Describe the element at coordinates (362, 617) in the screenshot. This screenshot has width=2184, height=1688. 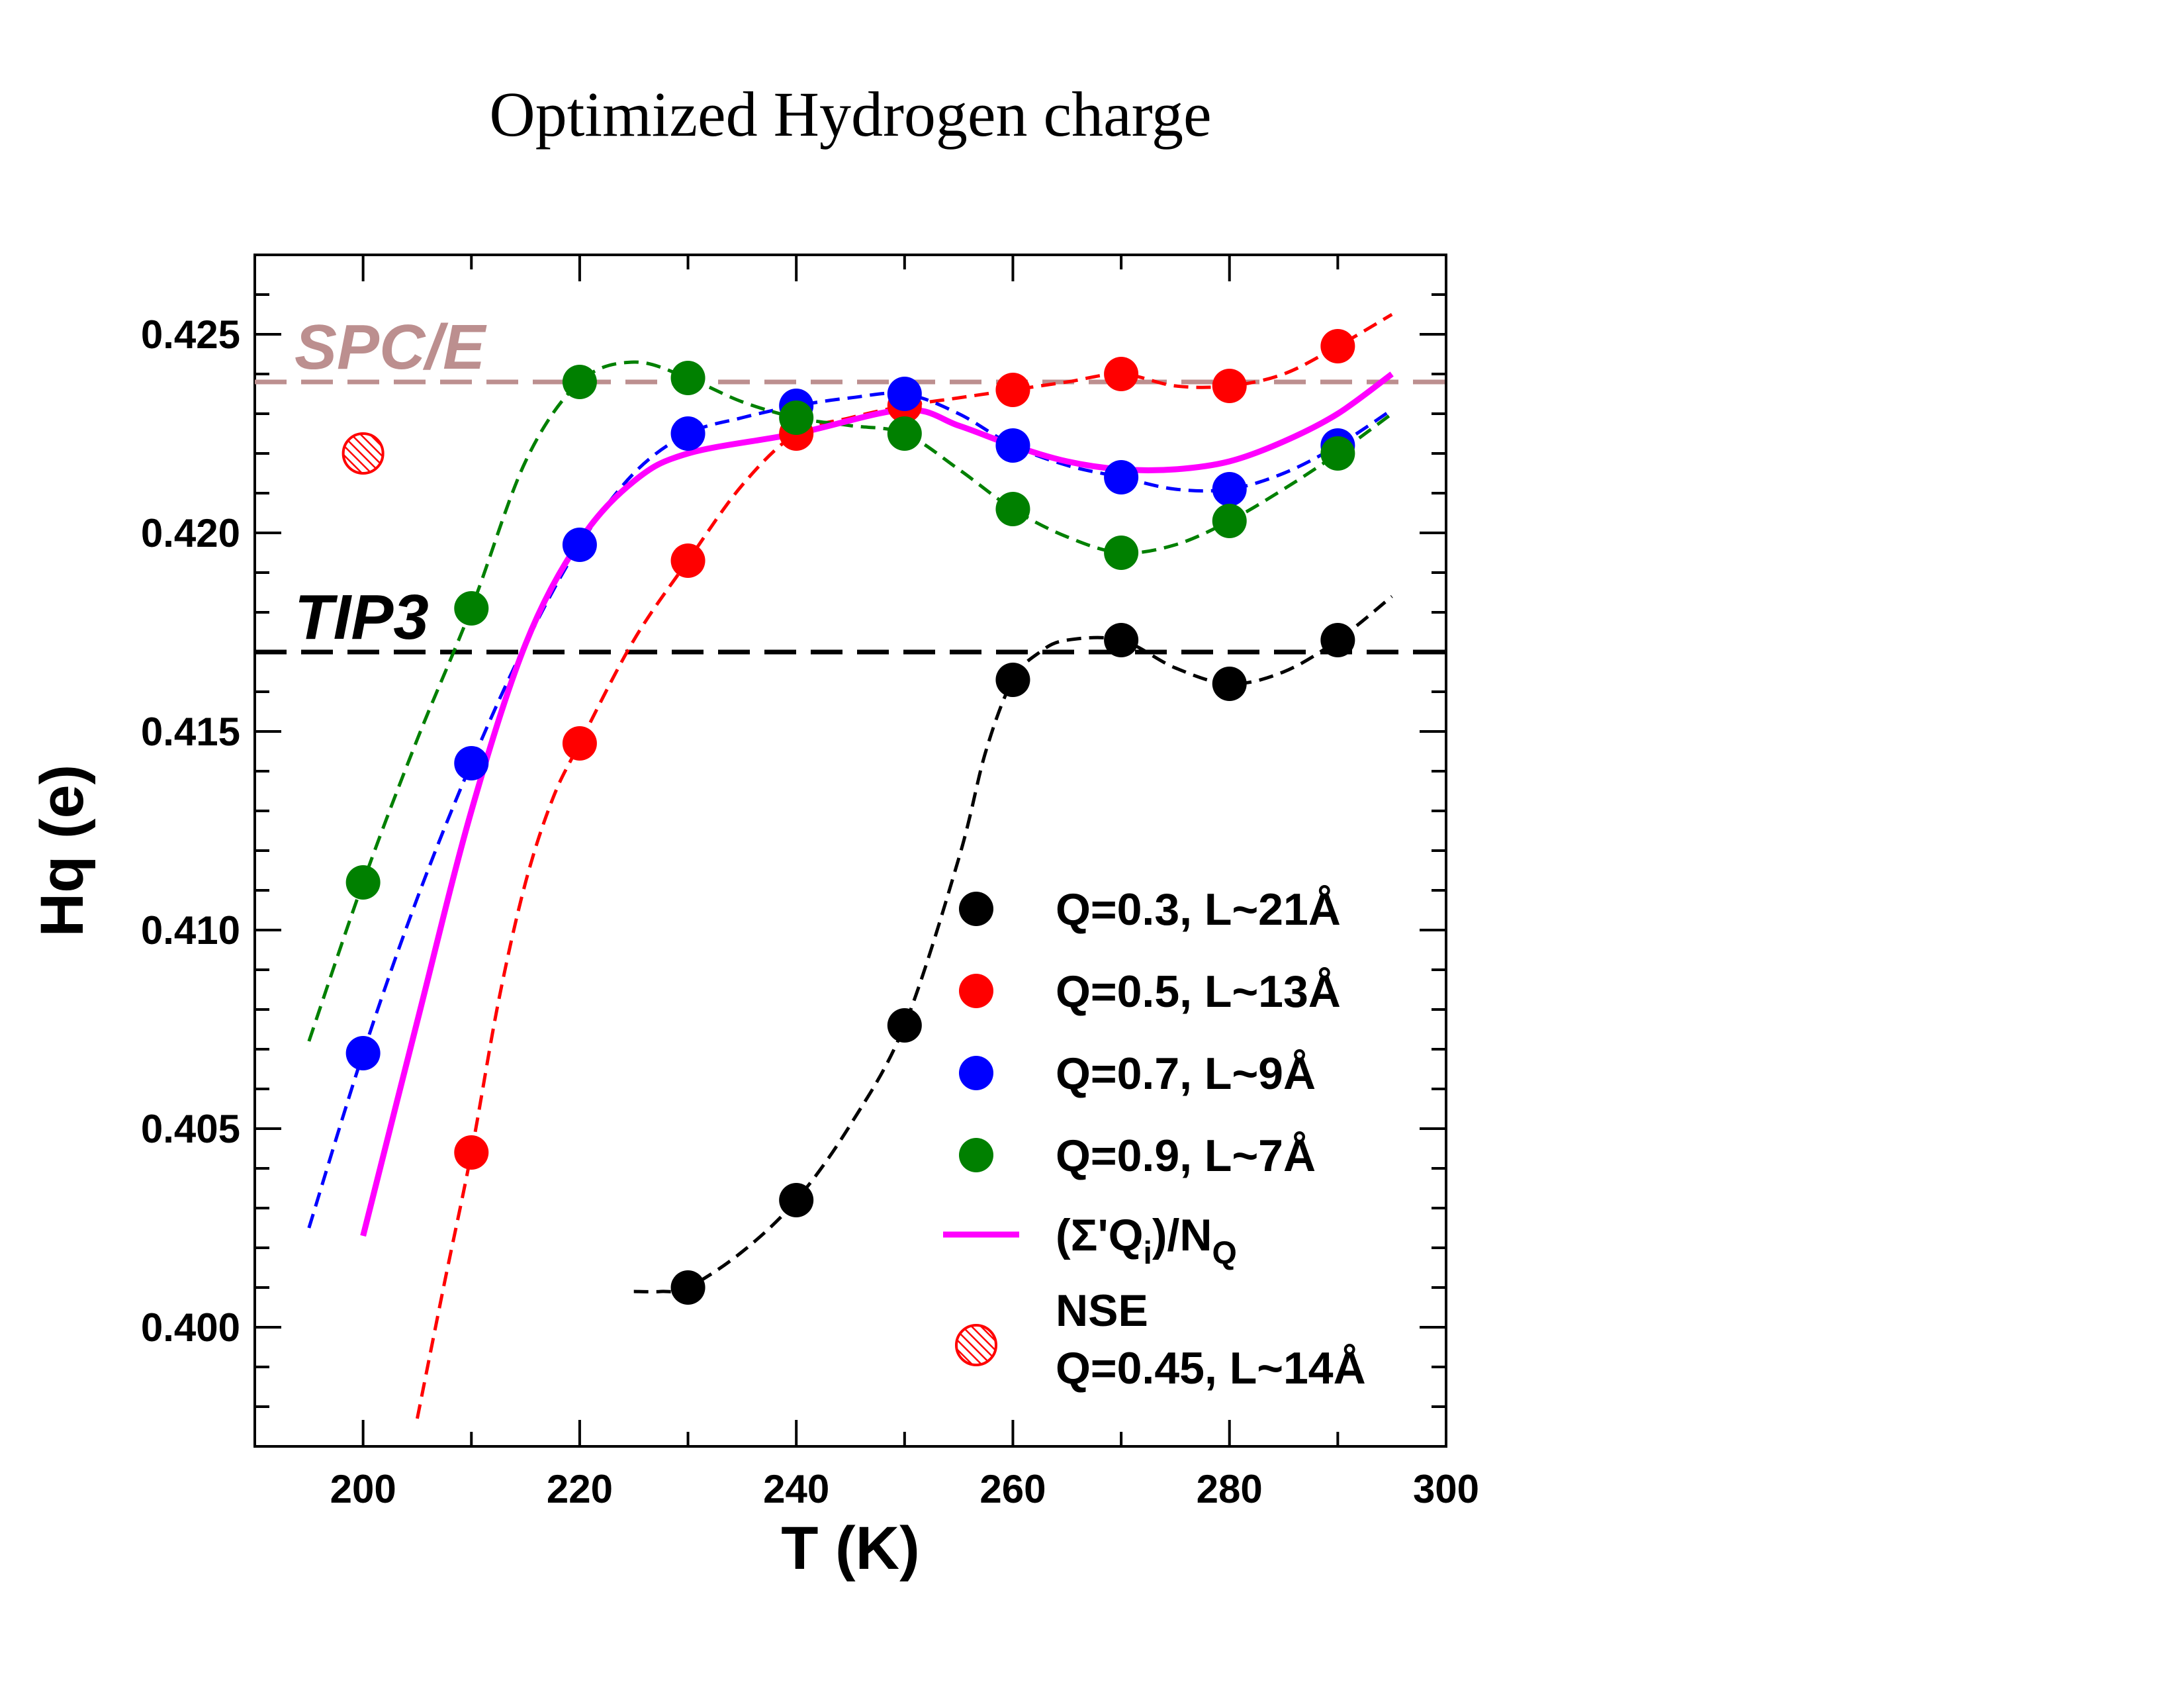
I see `reference-label: TIP3` at that location.